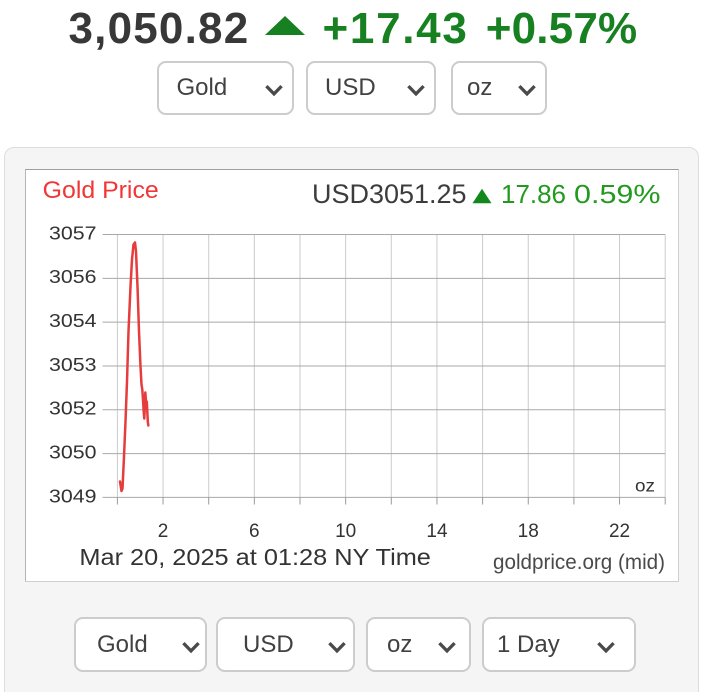 The width and height of the screenshot is (702, 692). Describe the element at coordinates (101, 190) in the screenshot. I see `svg-text: Gold Price` at that location.